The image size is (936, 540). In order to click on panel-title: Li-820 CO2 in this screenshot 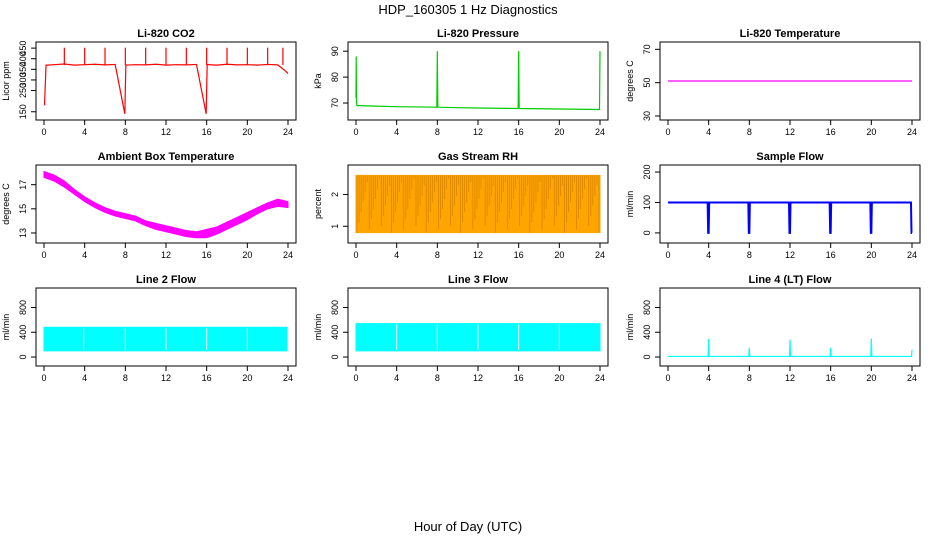, I will do `click(165, 34)`.